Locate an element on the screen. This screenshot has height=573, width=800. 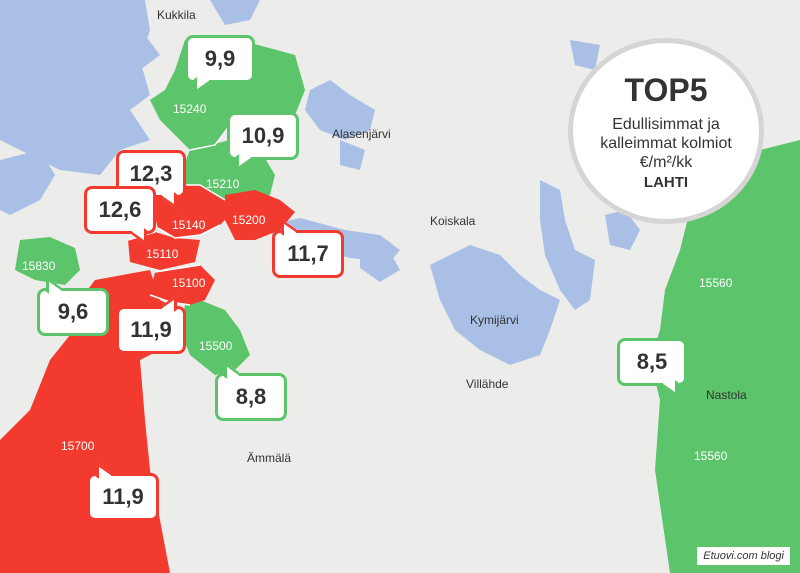
price-callout-15100: 11,9 is located at coordinates (151, 330).